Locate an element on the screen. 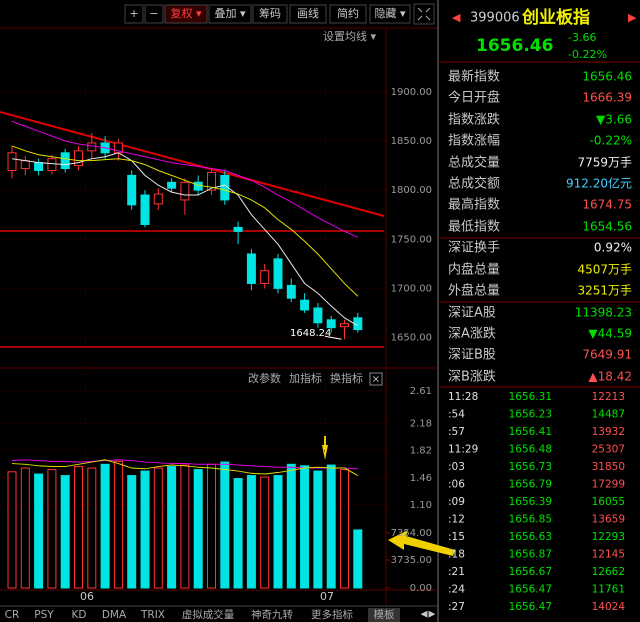  row-label: 今日开盘 is located at coordinates (474, 98).